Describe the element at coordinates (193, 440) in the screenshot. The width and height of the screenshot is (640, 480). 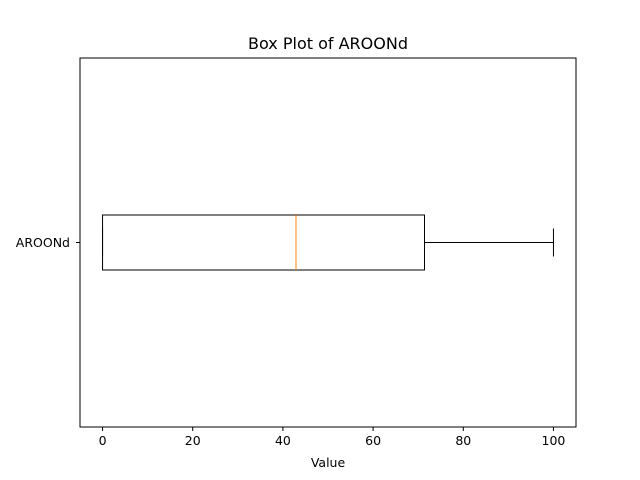
I see `x-tick-label: 20` at that location.